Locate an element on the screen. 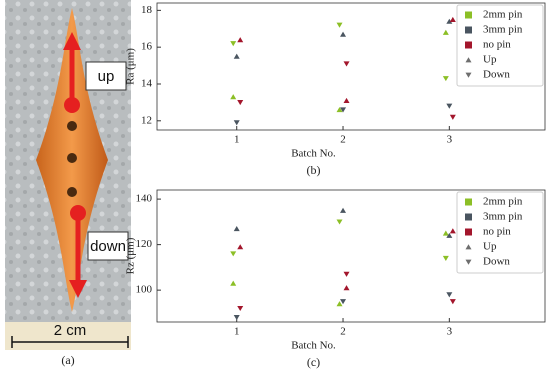 The width and height of the screenshot is (550, 369). caption: (b) is located at coordinates (314, 170).